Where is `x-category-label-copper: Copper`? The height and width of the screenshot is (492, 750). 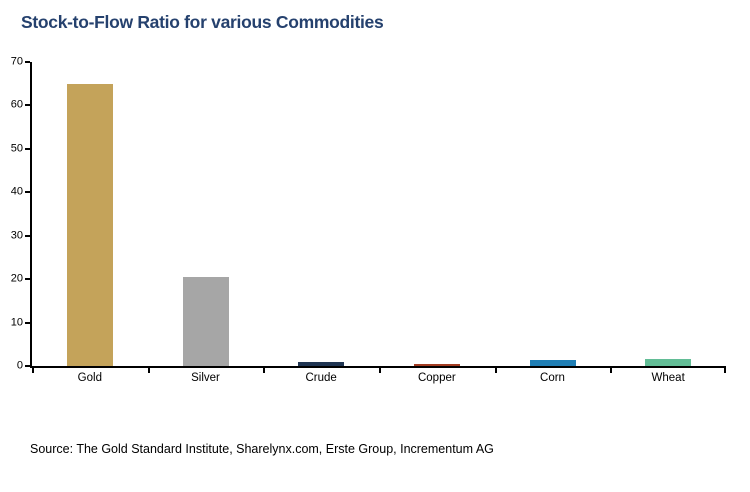 x-category-label-copper: Copper is located at coordinates (436, 378).